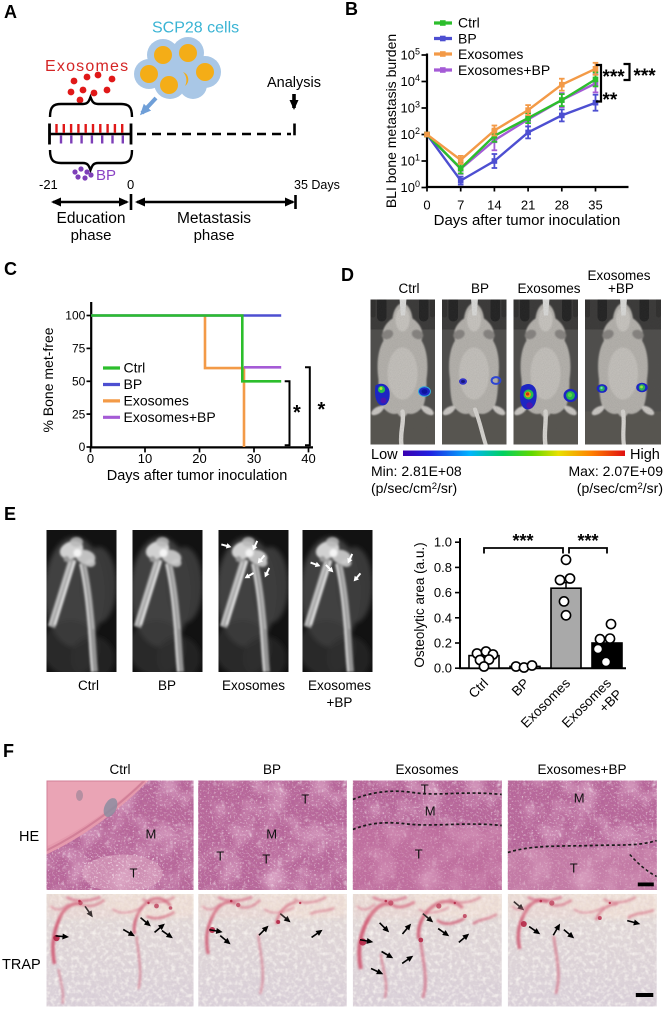  Describe the element at coordinates (145, 458) in the screenshot. I see `svg-text: 10` at that location.